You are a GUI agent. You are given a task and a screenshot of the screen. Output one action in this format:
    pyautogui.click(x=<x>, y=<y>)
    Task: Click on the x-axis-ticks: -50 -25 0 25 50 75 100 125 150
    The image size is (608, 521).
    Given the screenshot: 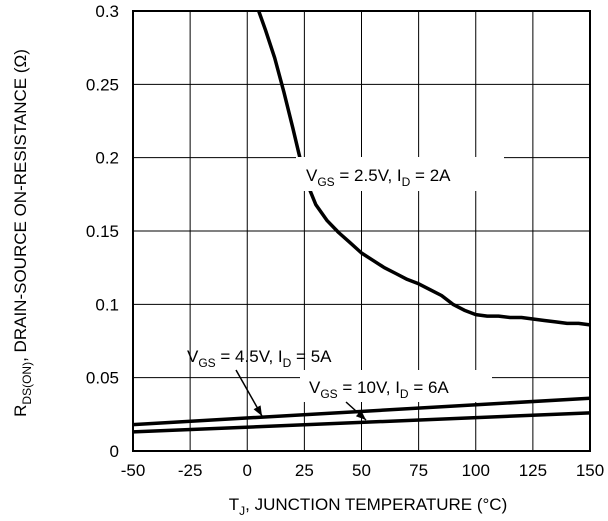 What is the action you would take?
    pyautogui.click(x=362, y=470)
    